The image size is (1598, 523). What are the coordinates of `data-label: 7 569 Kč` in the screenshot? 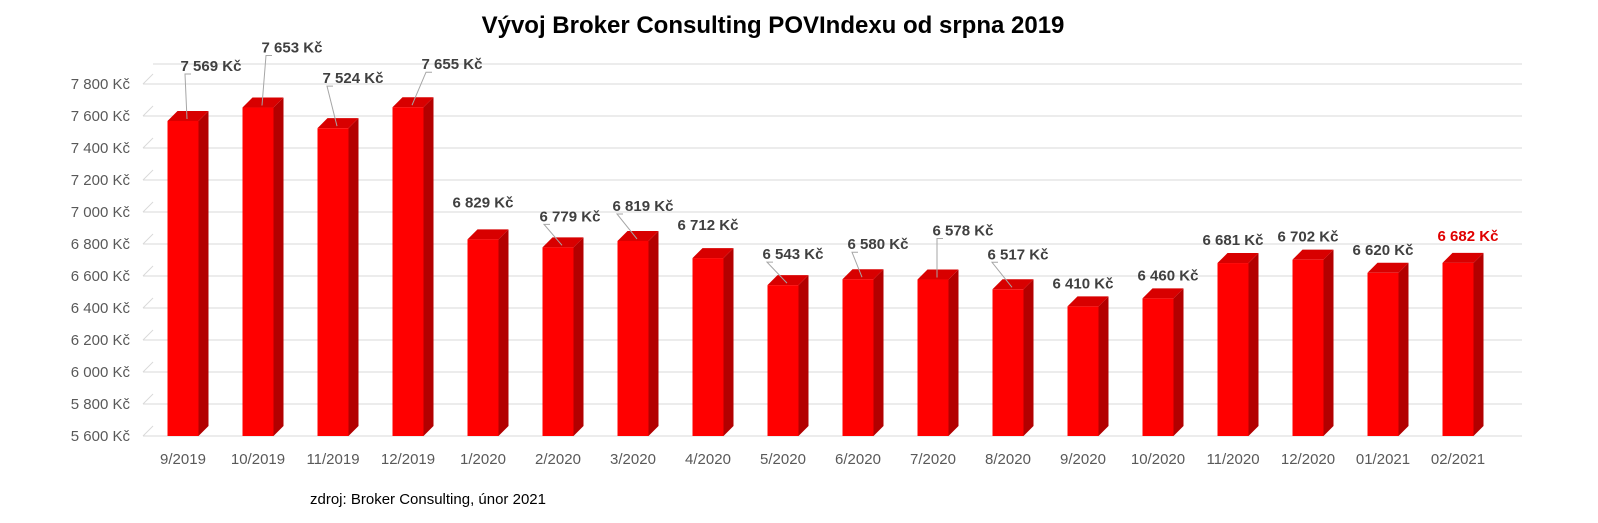 It's located at (211, 66).